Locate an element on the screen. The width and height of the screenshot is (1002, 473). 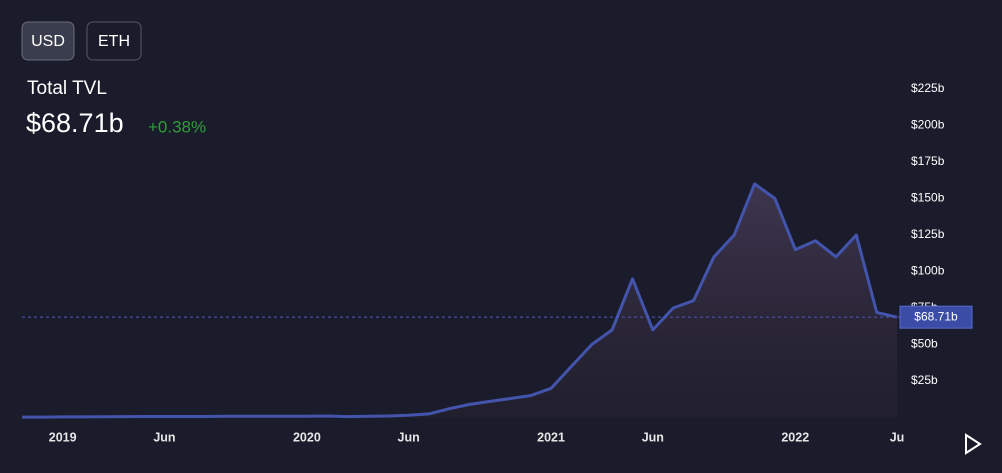
toggle-label: ETH is located at coordinates (114, 41).